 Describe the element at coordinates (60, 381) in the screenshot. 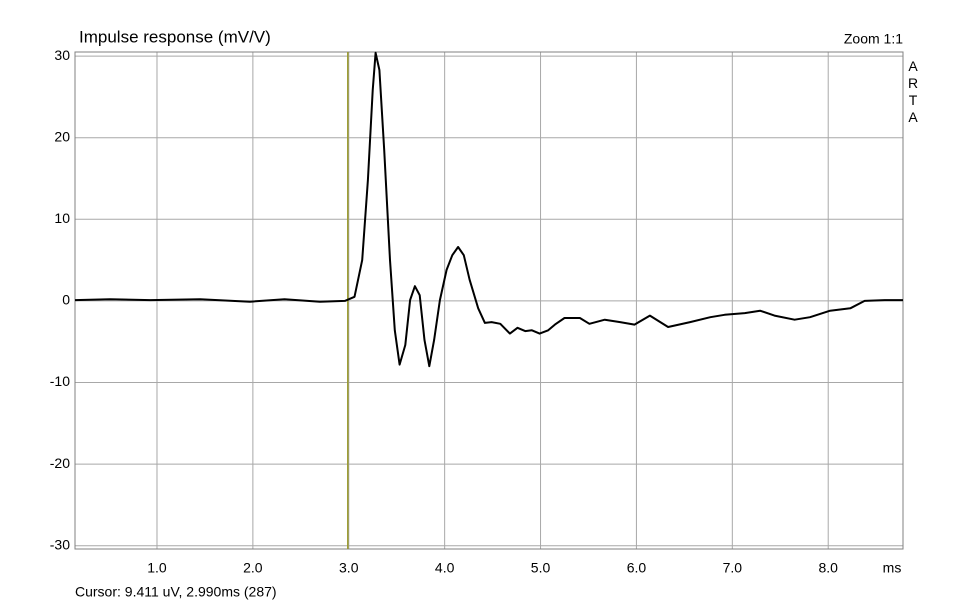

I see `y-tick-label: -10` at that location.